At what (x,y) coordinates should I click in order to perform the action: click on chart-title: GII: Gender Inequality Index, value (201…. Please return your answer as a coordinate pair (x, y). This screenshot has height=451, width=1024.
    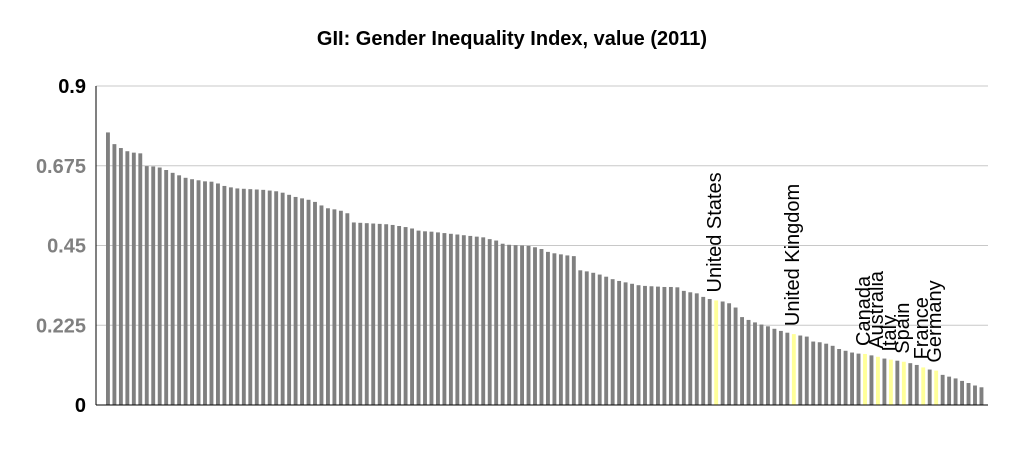
    Looking at the image, I should click on (512, 39).